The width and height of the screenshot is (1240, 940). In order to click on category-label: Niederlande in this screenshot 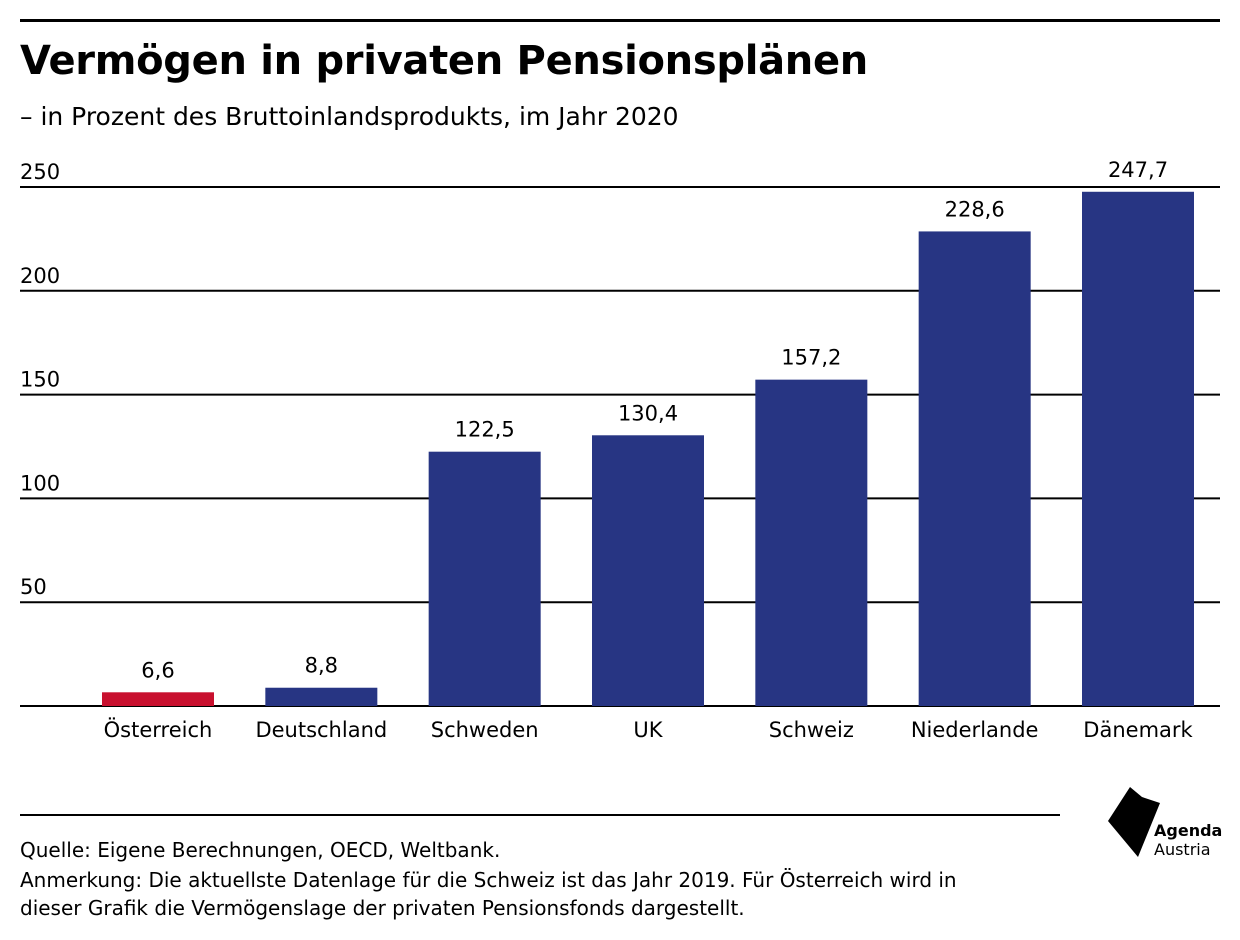, I will do `click(975, 730)`.